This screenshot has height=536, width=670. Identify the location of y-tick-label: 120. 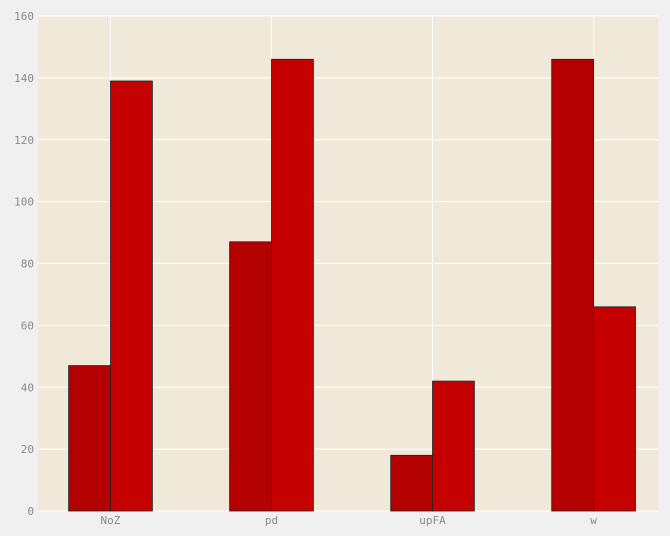
(24, 140).